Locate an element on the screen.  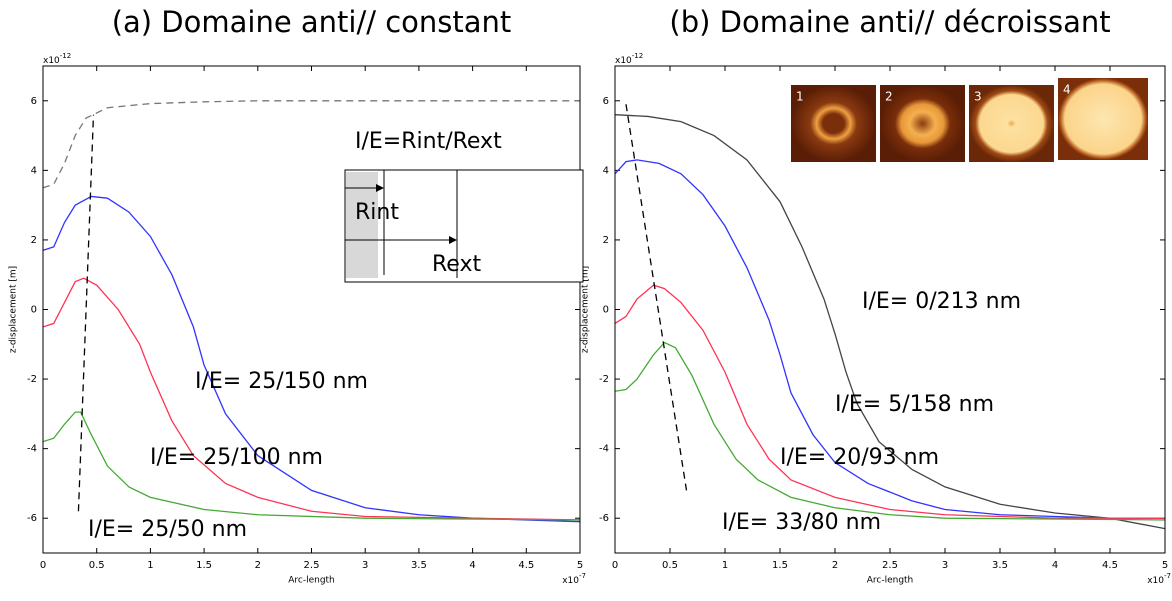
inset-diagram is located at coordinates (464, 226).